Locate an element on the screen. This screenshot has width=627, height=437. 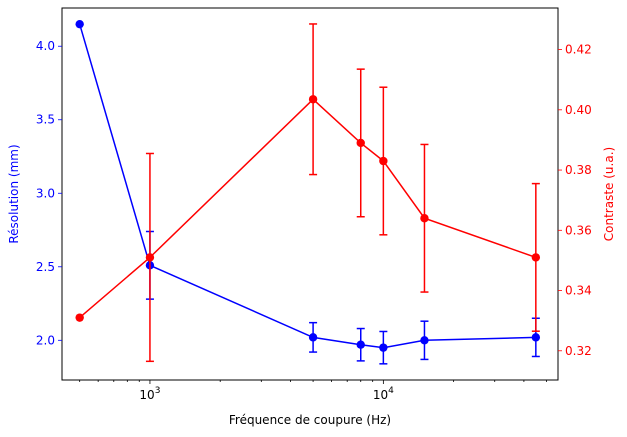
x-tick-label: 10⁴ is located at coordinates (383, 394).